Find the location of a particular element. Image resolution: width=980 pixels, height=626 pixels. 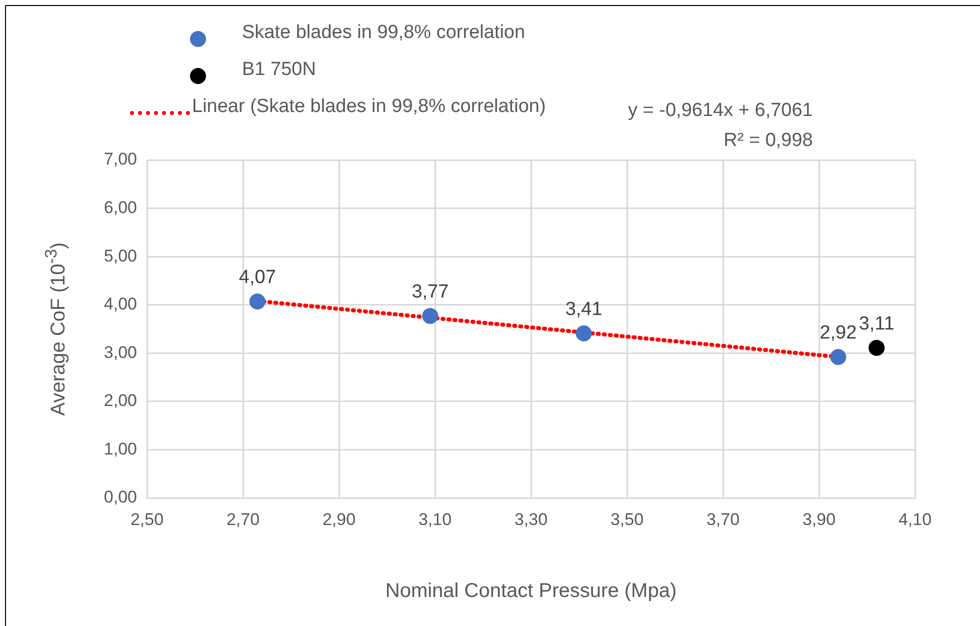

data-label: 4,07 is located at coordinates (257, 277).